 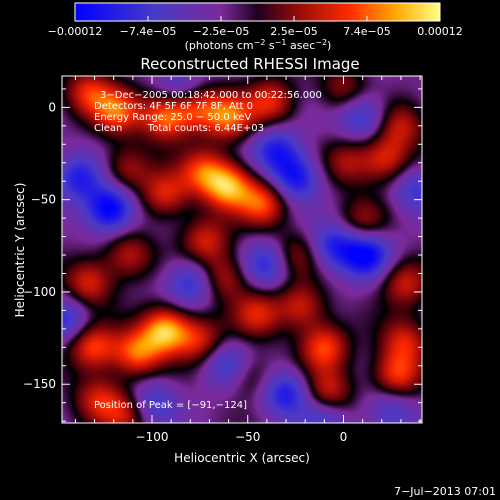 I want to click on y-tick-label: −50, so click(x=43, y=200).